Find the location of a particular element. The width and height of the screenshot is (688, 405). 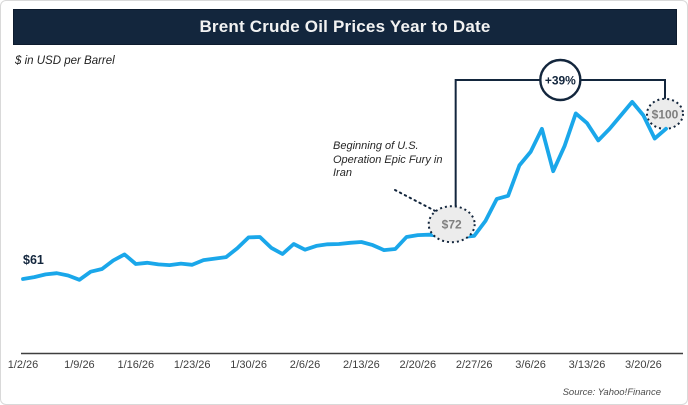

x-axis-label: 1/9/26 is located at coordinates (79, 365).